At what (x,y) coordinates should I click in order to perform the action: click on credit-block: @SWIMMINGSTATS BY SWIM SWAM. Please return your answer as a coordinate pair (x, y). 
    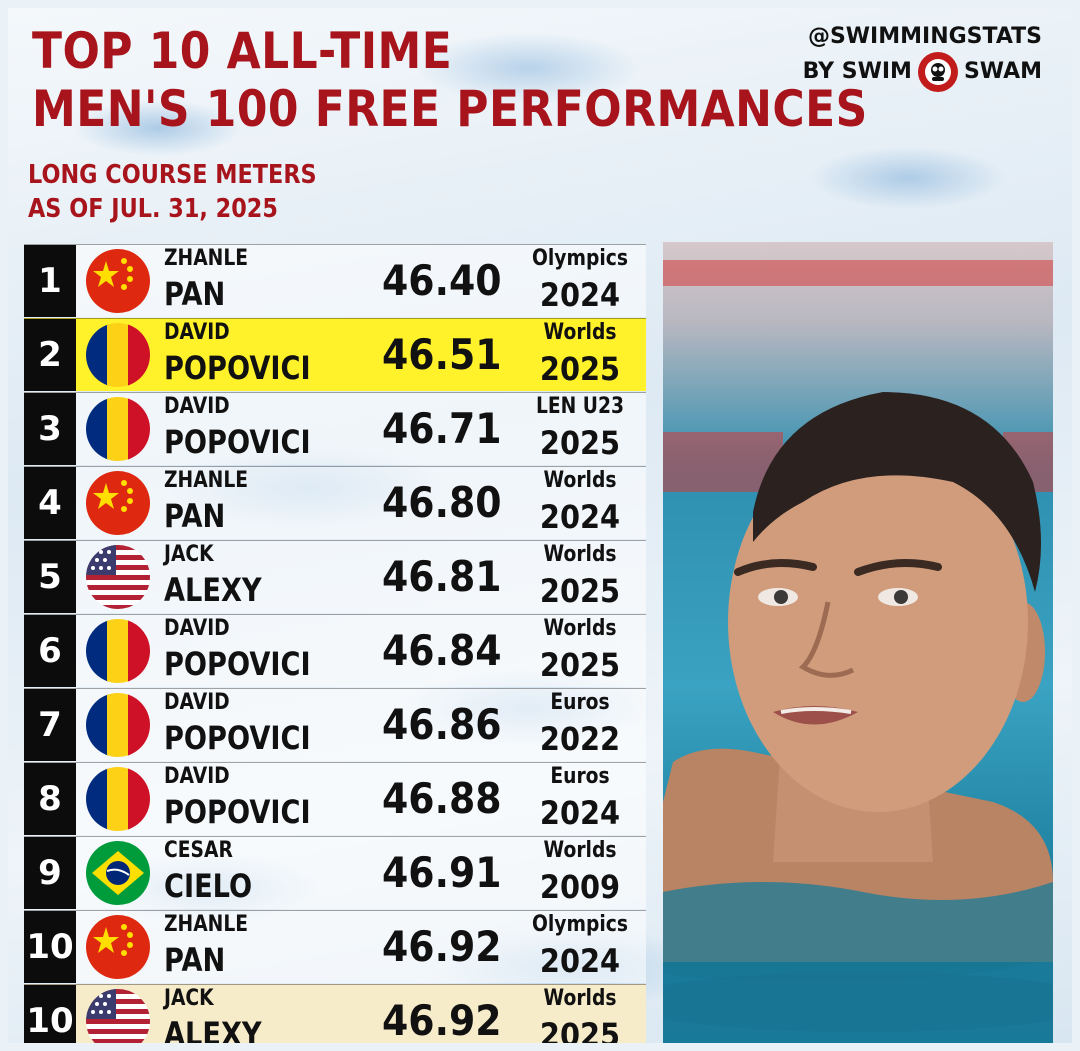
    Looking at the image, I should click on (922, 57).